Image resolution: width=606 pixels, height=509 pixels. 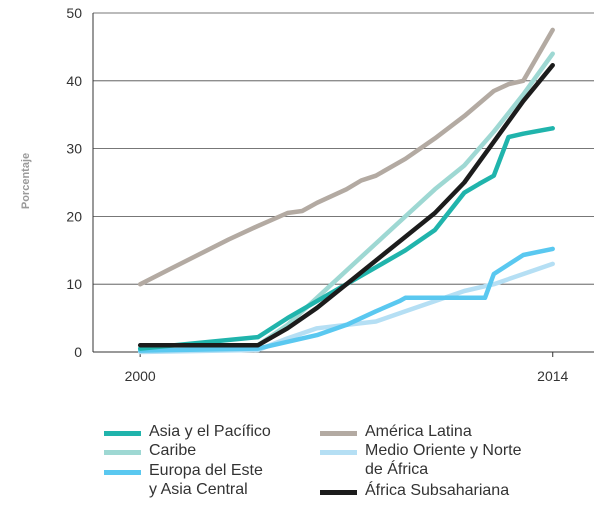 I want to click on series-line-medio-oriente-y-norte-de-africa, so click(x=346, y=308).